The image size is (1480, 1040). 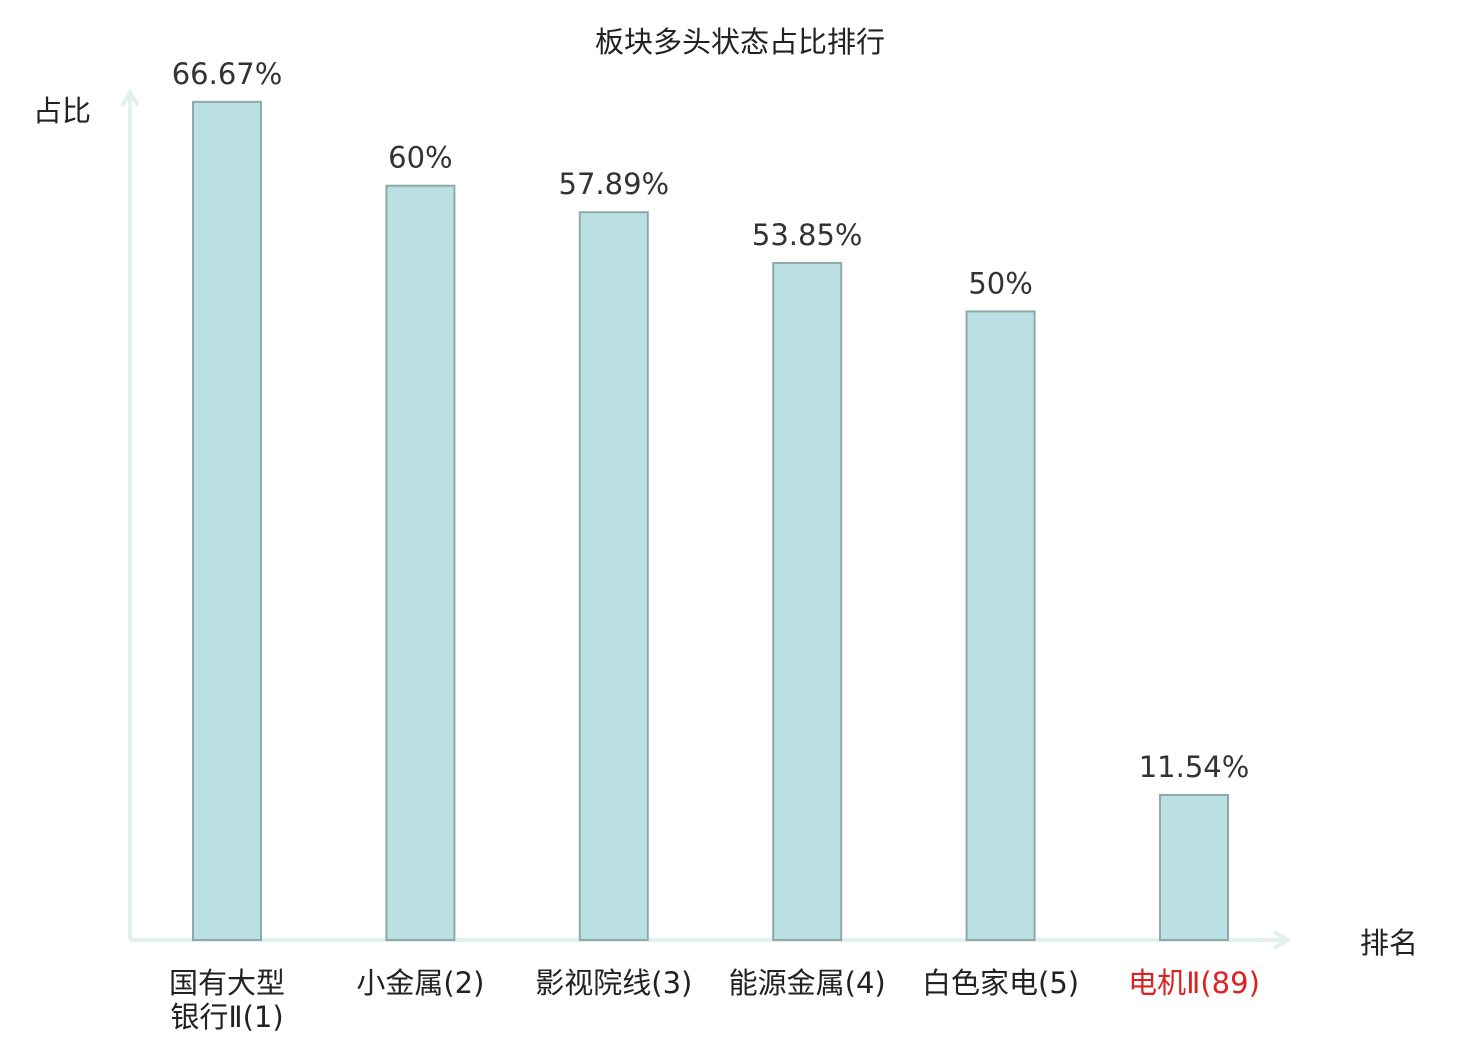 What do you see at coordinates (226, 1017) in the screenshot?
I see `x-tick-label: 银行Ⅱ(1)` at bounding box center [226, 1017].